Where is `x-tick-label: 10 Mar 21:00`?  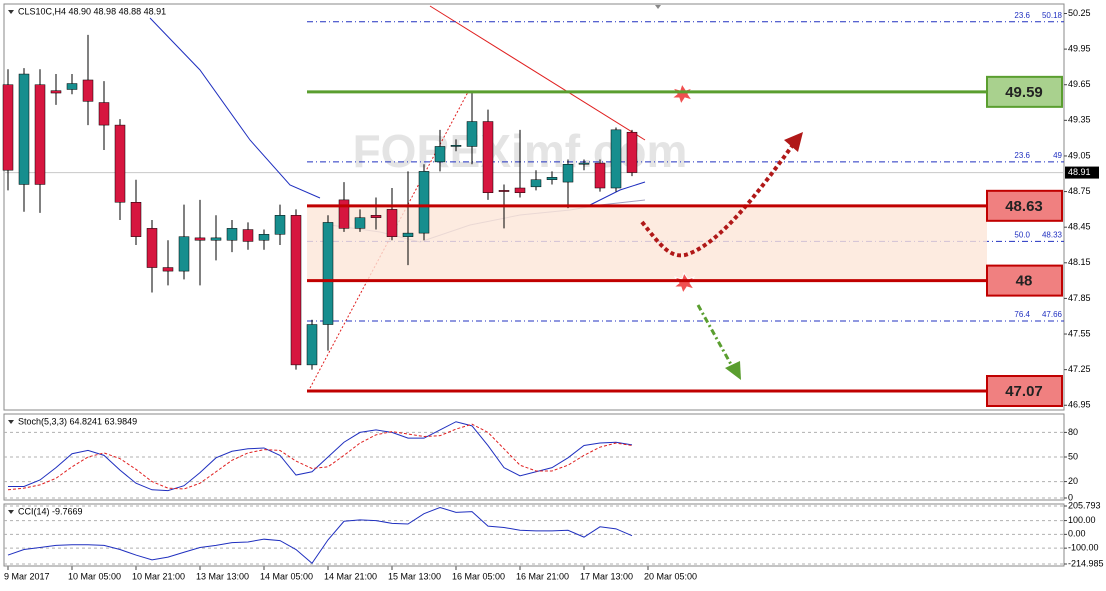 x-tick-label: 10 Mar 21:00 is located at coordinates (158, 576).